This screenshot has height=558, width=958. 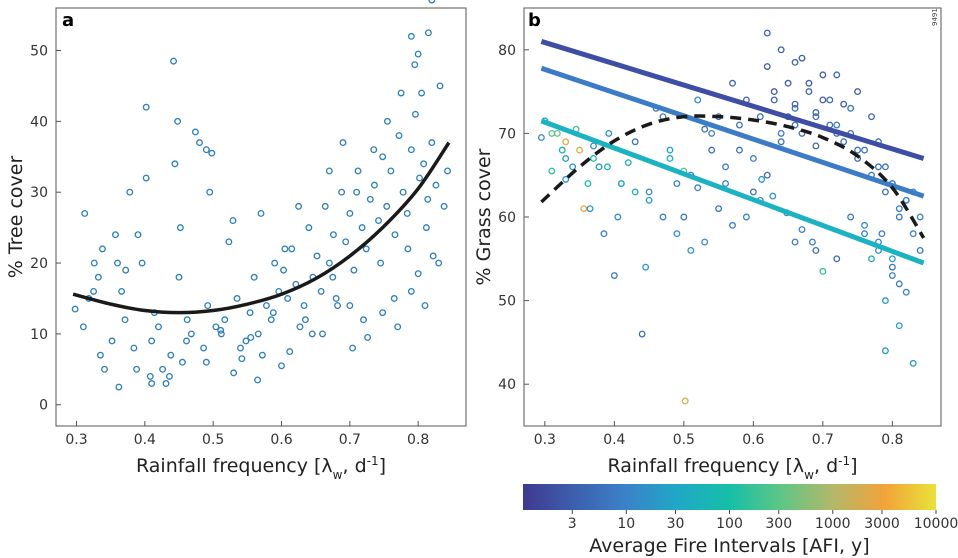 What do you see at coordinates (823, 440) in the screenshot?
I see `panel-b-xtick-label: 0.7` at bounding box center [823, 440].